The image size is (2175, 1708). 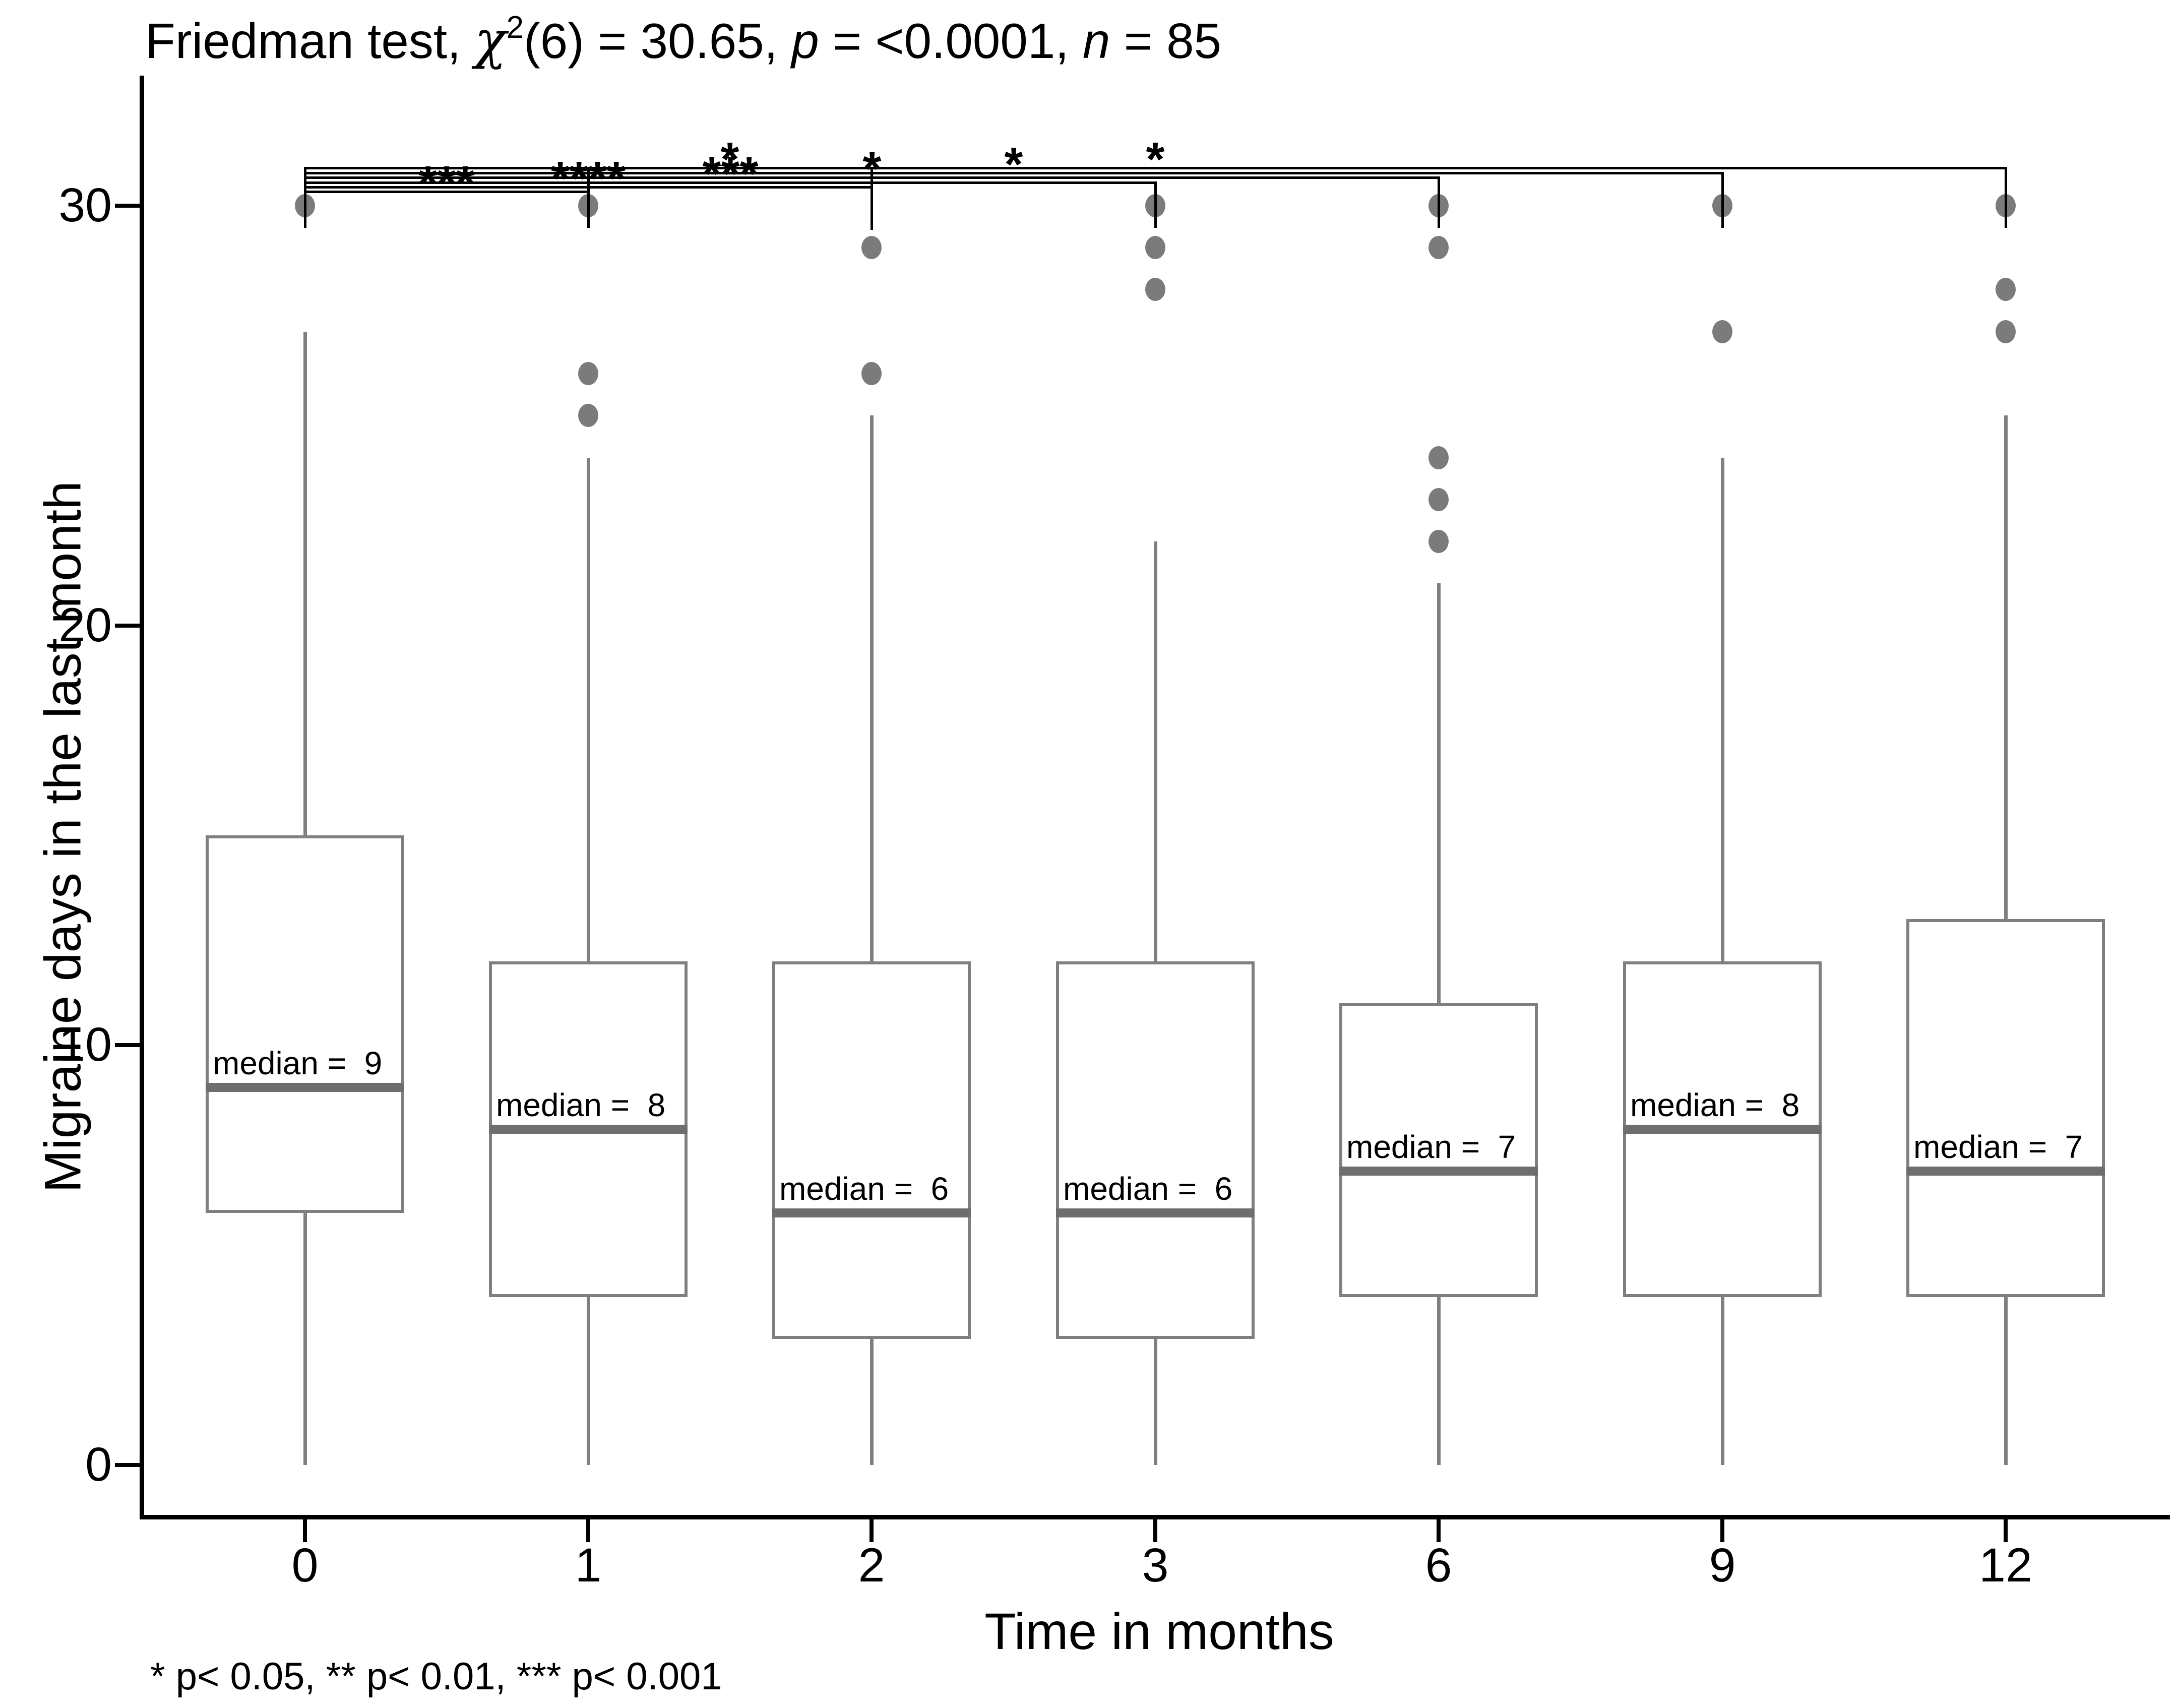 I want to click on x-tick-label: 2, so click(x=872, y=1565).